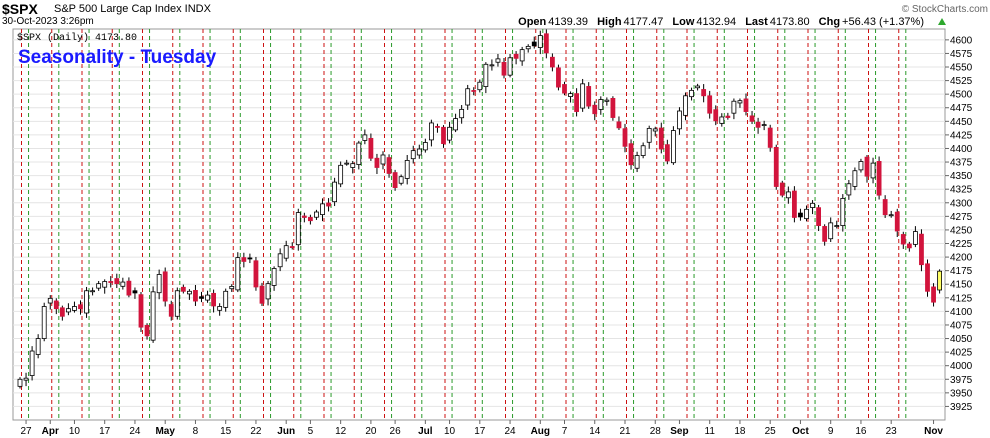  I want to click on x-tick-label: Nov, so click(933, 431).